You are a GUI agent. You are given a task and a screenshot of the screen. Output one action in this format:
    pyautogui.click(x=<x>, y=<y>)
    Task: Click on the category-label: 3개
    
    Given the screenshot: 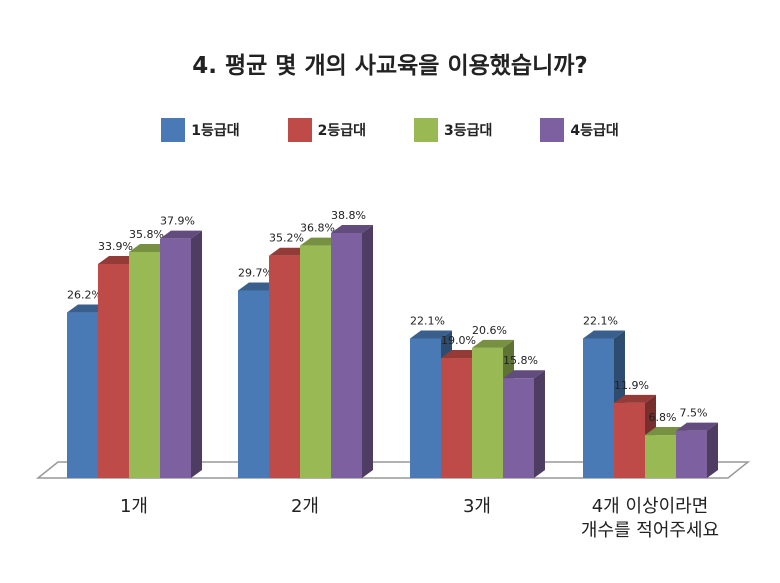 What is the action you would take?
    pyautogui.click(x=477, y=506)
    